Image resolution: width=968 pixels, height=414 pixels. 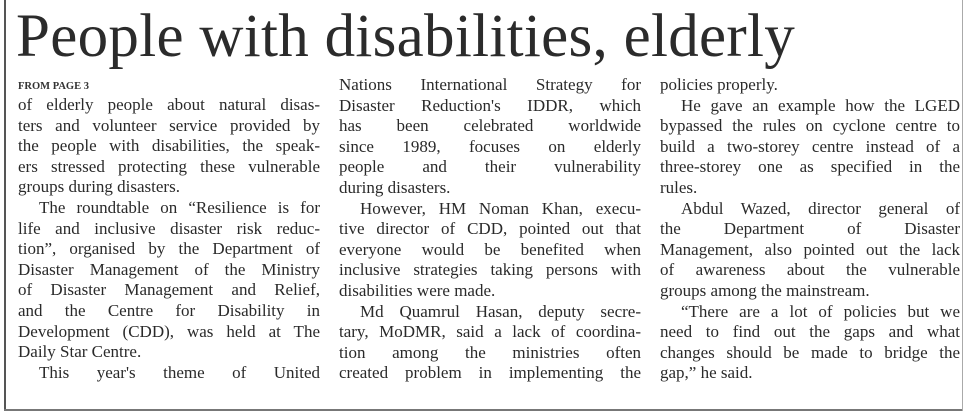 What do you see at coordinates (810, 167) in the screenshot?
I see `text-line: three-storey one as specified in the` at bounding box center [810, 167].